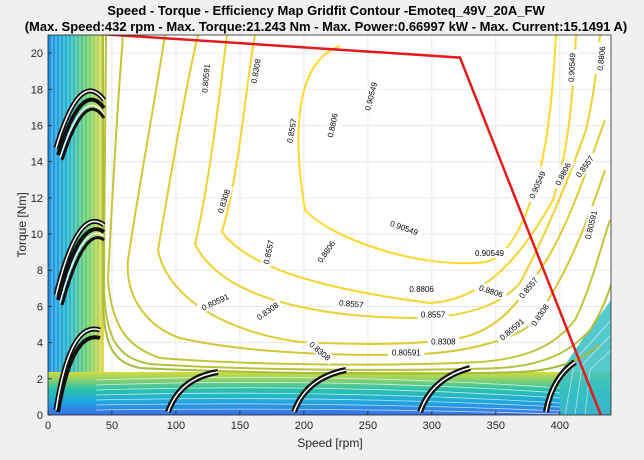  Describe the element at coordinates (496, 426) in the screenshot. I see `x-tick-label: 350` at that location.